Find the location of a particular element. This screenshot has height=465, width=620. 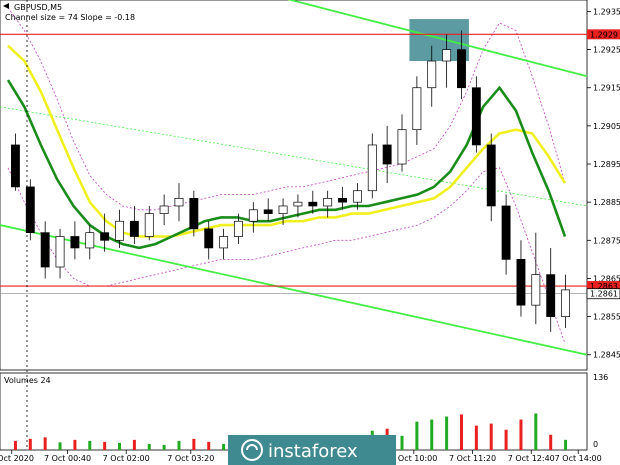

triangle-down-icon is located at coordinates (6, 6).